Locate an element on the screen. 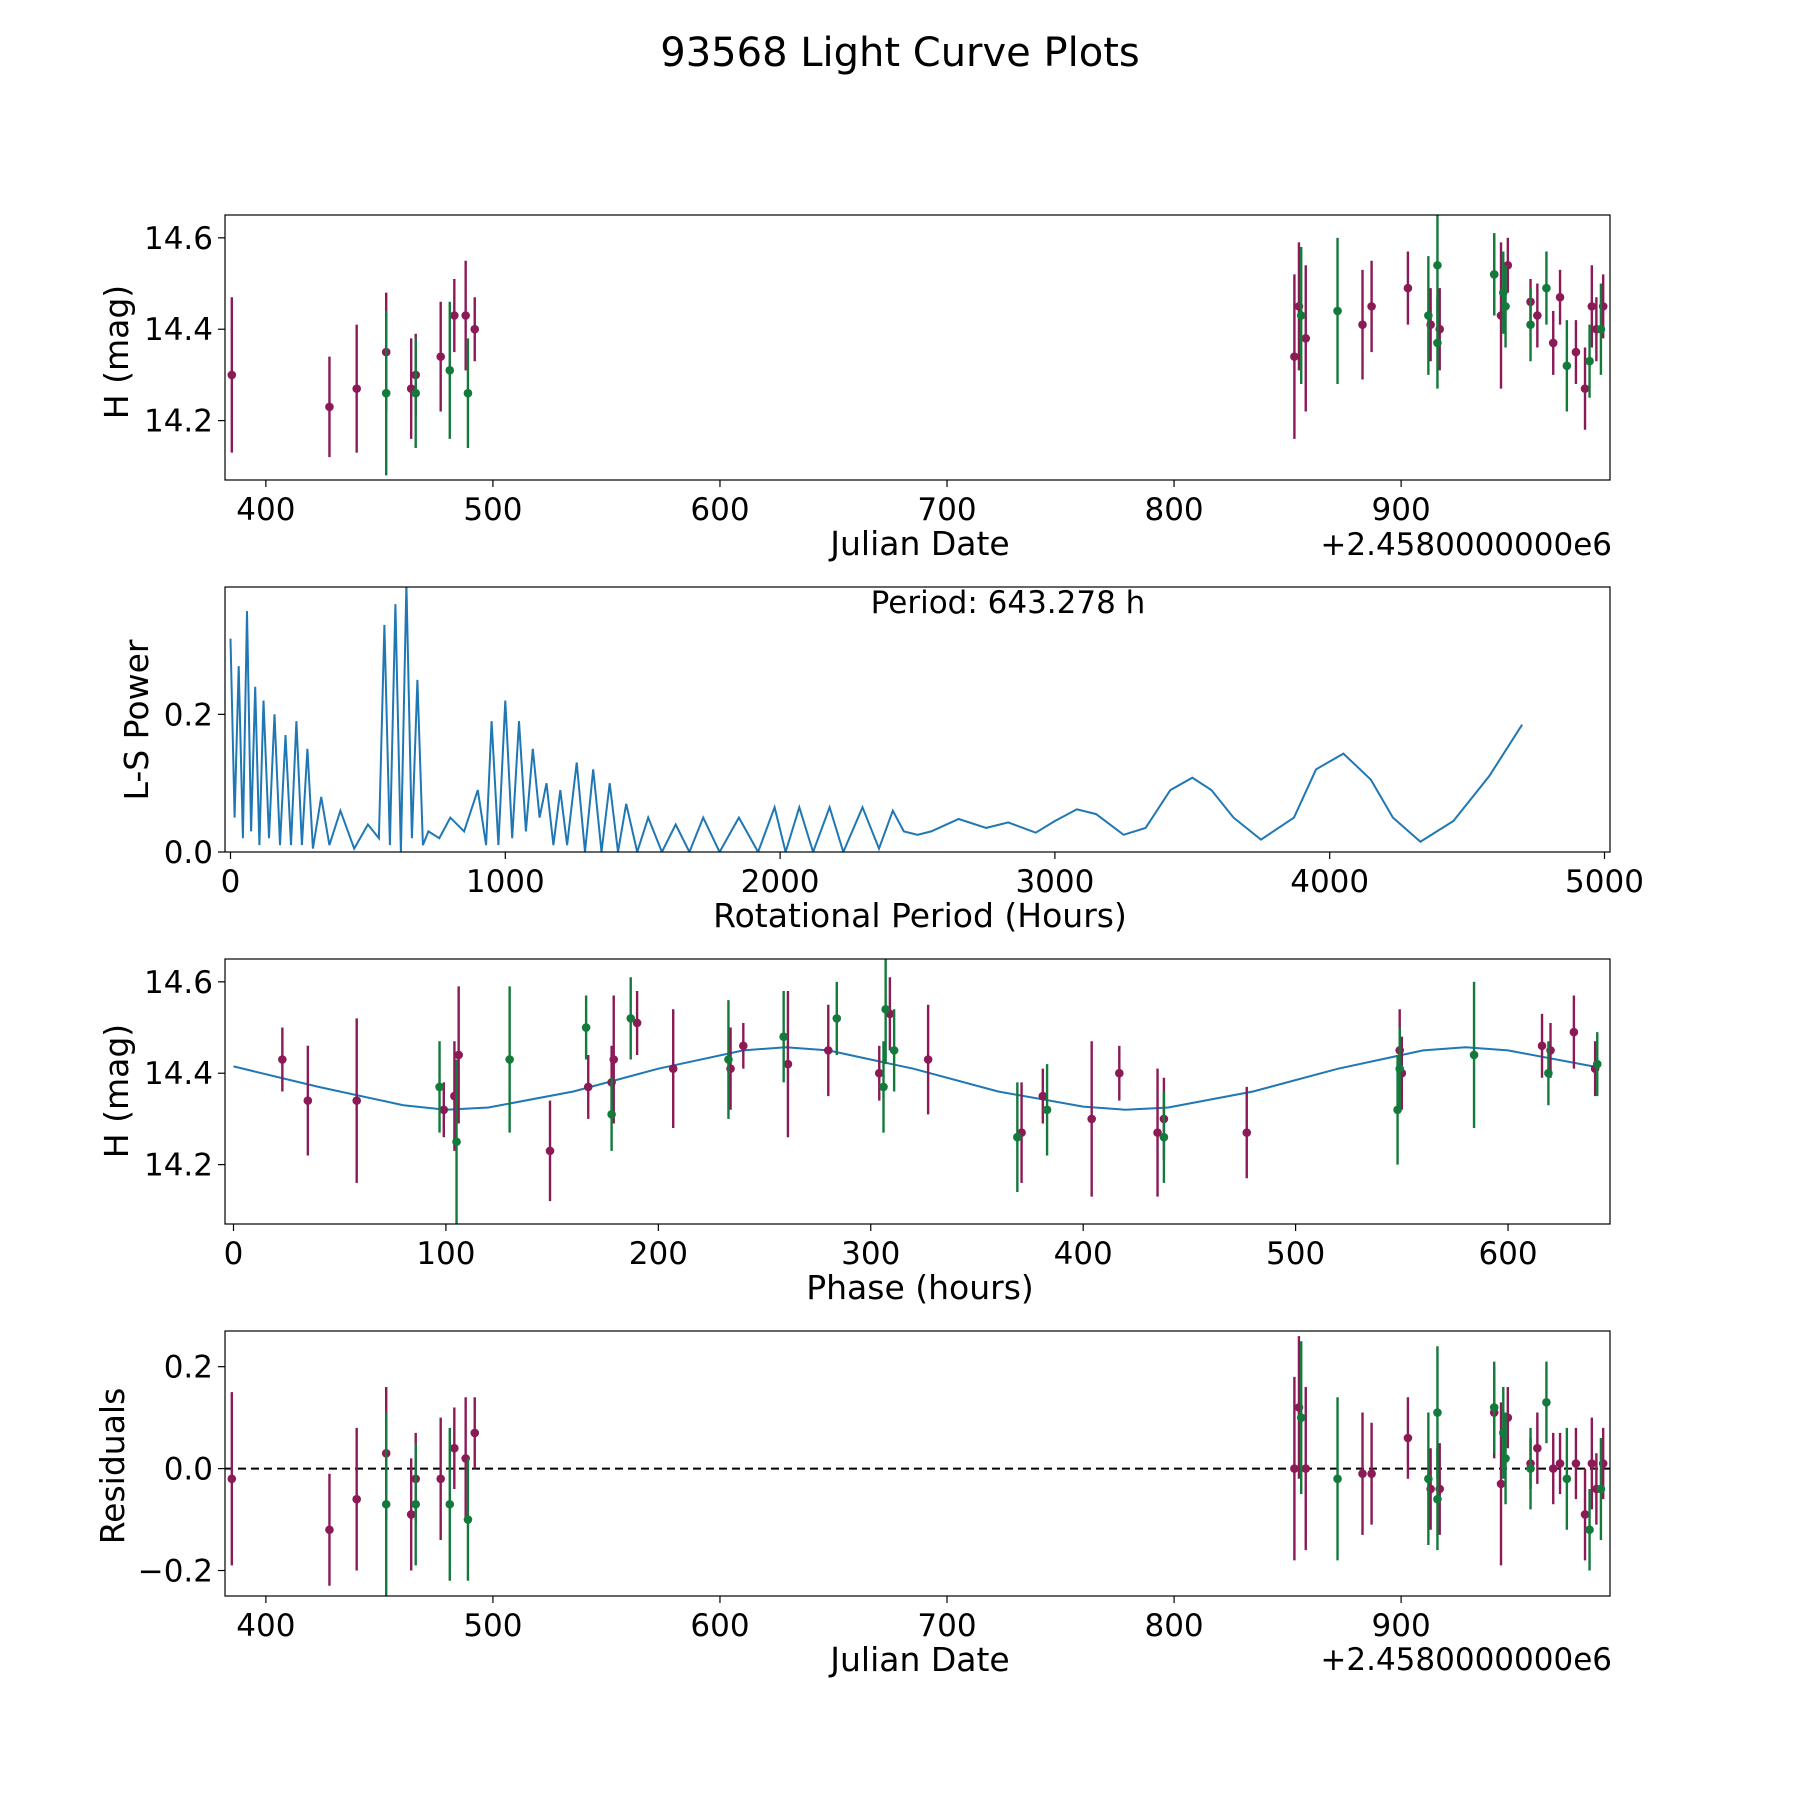  residuals-ytick-label: 0.2 is located at coordinates (188, 1368).